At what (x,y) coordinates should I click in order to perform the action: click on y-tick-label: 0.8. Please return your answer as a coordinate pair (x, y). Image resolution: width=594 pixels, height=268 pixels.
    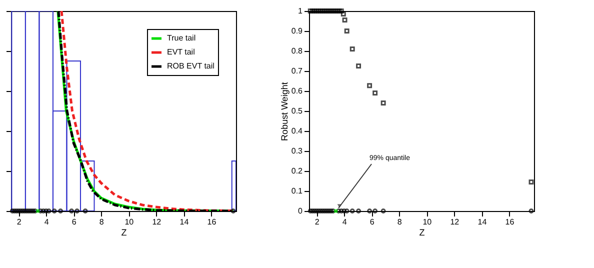
    Looking at the image, I should click on (297, 51).